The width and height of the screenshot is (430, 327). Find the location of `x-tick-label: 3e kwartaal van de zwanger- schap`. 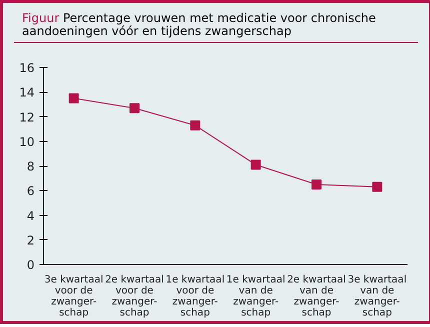

x-tick-label: 3e kwartaal van de zwanger- schap is located at coordinates (377, 296).